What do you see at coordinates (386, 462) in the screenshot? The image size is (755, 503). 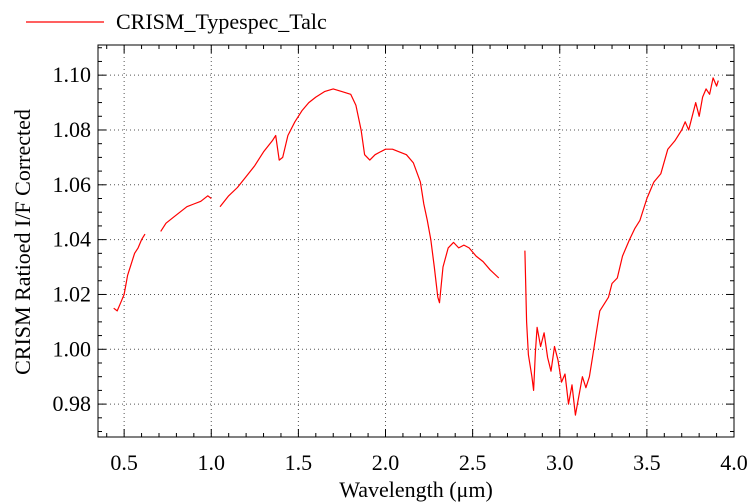 I see `x-tick-label: 2.0` at bounding box center [386, 462].